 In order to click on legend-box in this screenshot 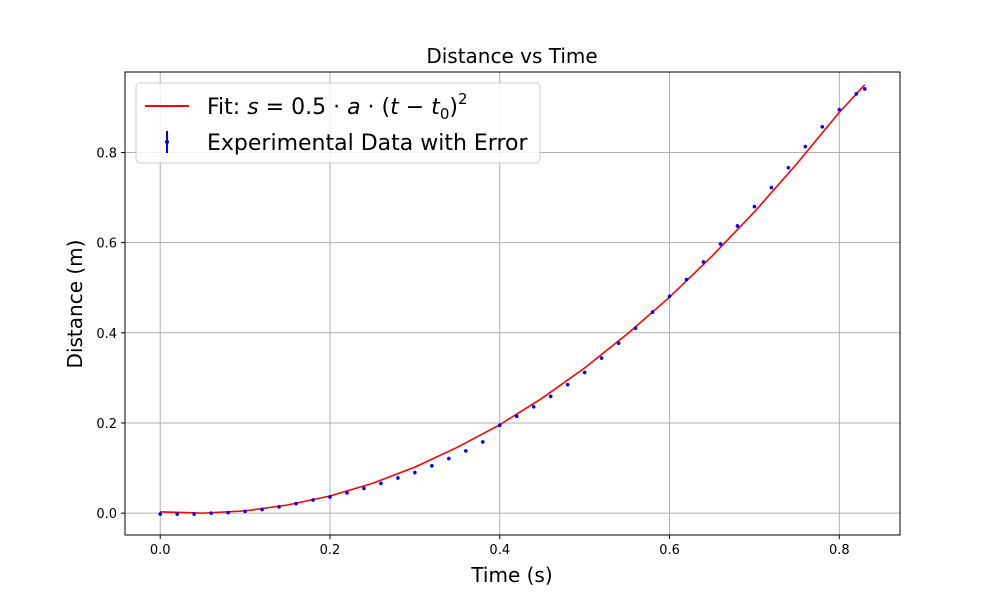, I will do `click(338, 123)`.